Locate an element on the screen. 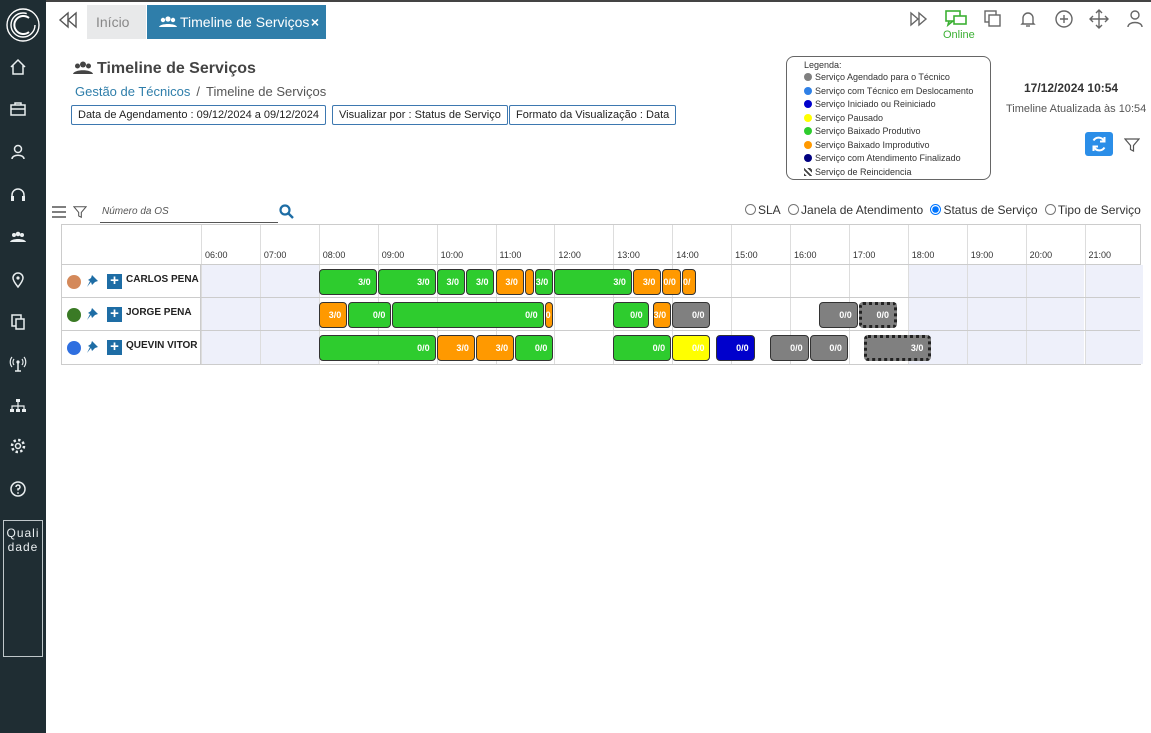  legend-label: Serviço Iniciado ou Reiniciado is located at coordinates (875, 104).